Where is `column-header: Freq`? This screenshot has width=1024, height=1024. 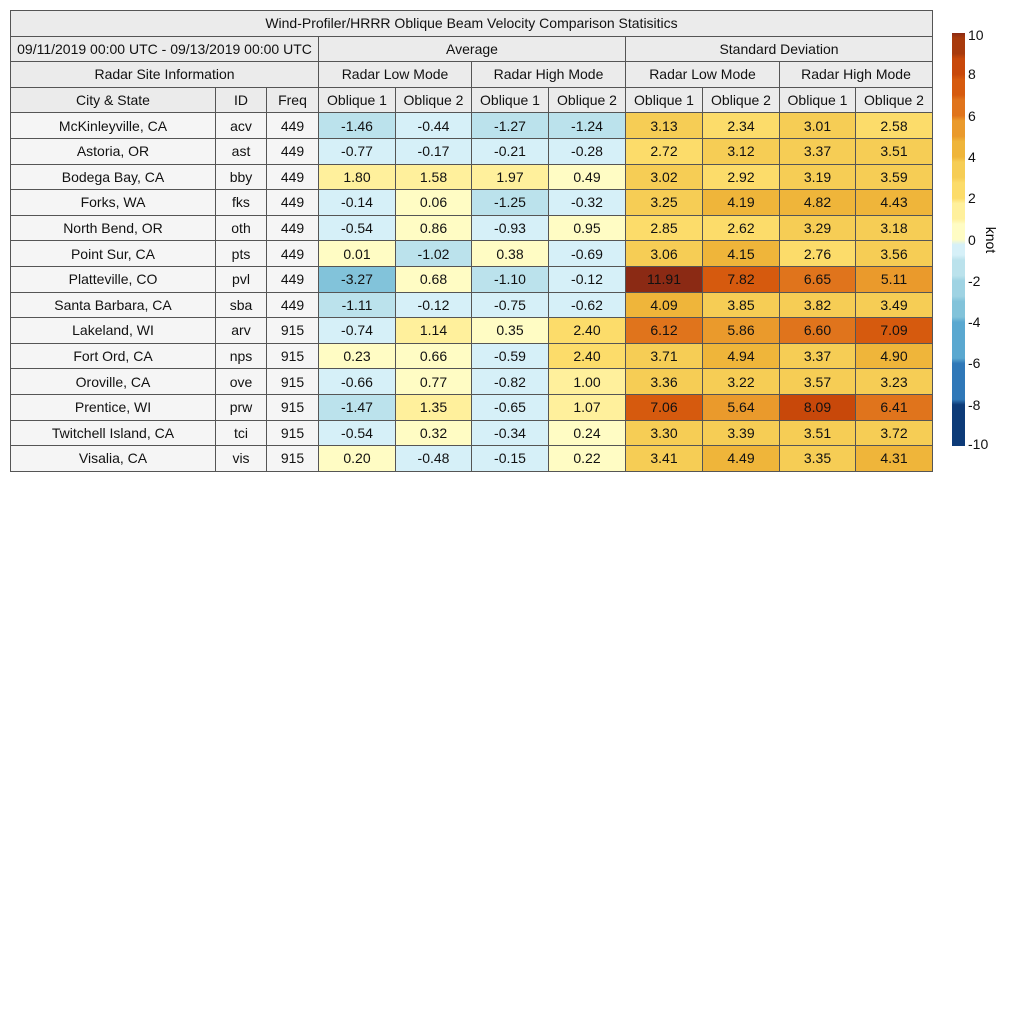 column-header: Freq is located at coordinates (292, 100).